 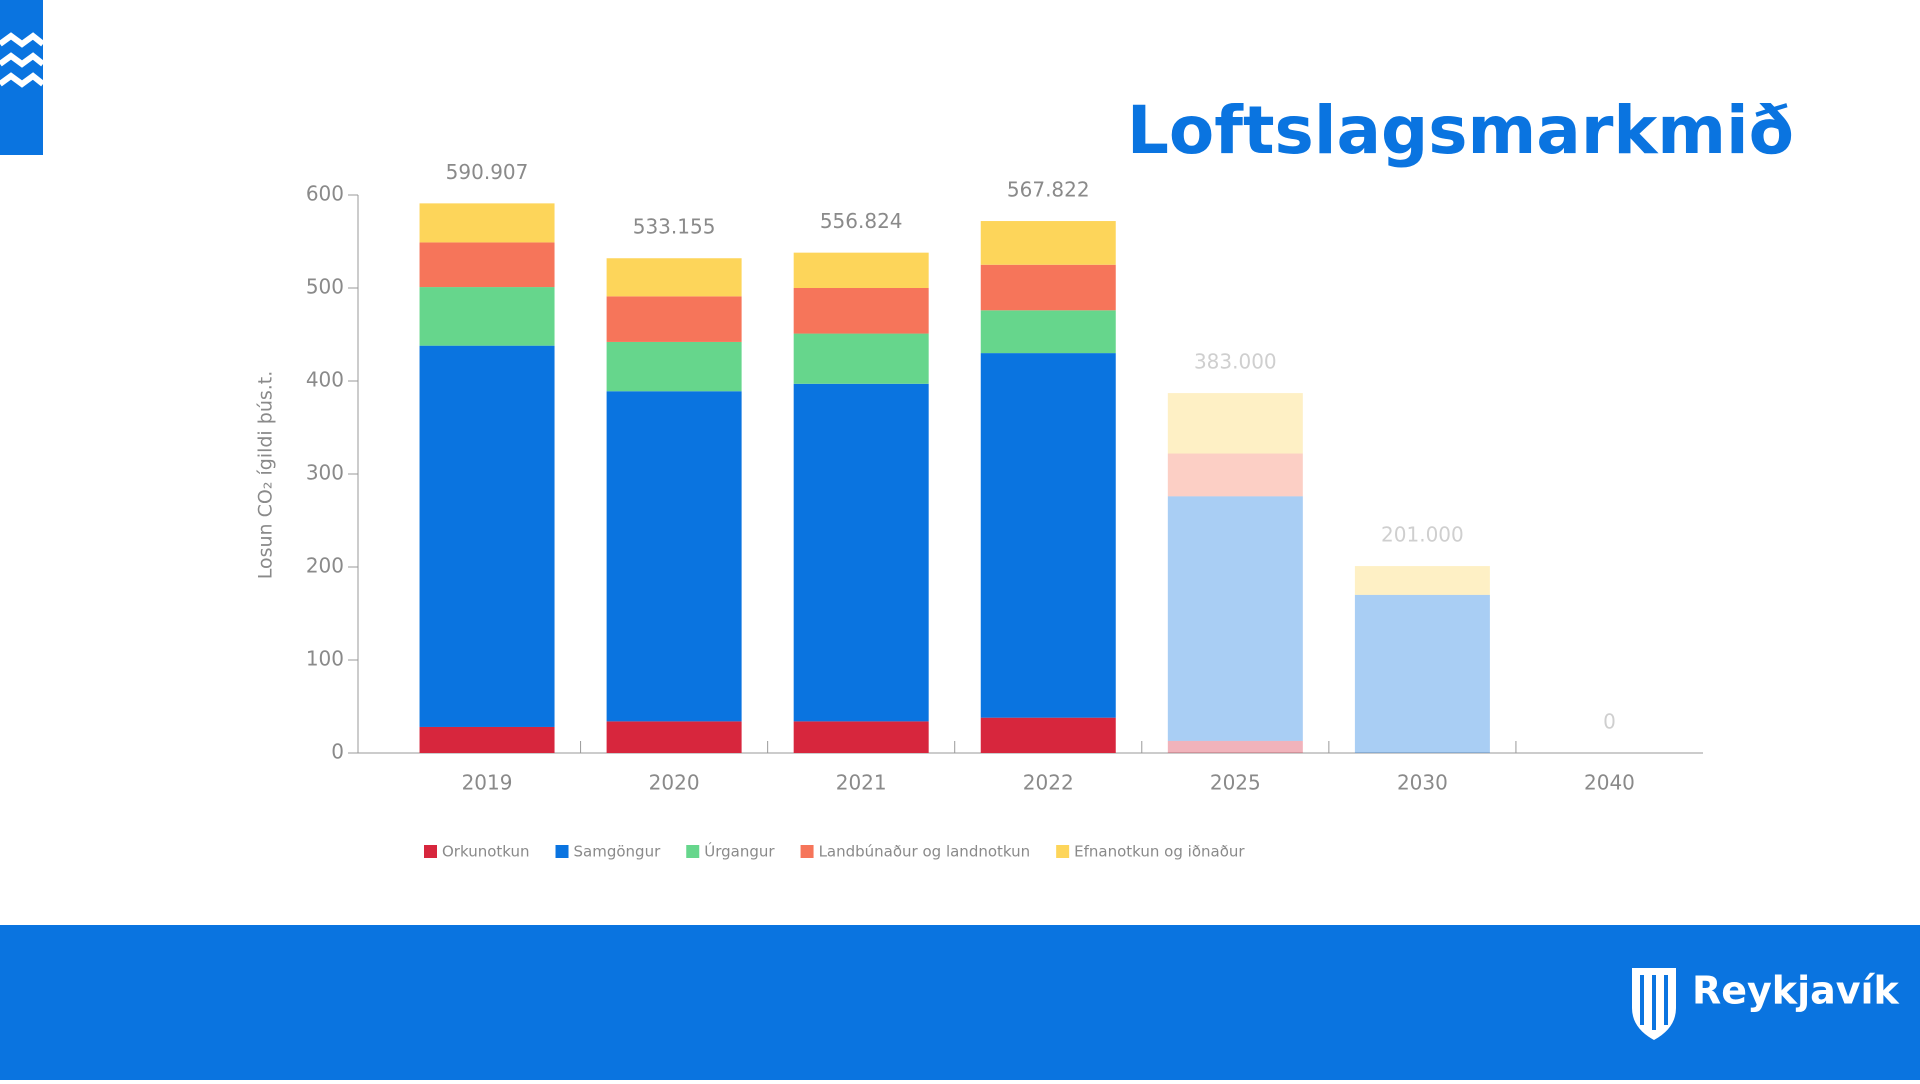 I want to click on x-tick-label: 2020, so click(x=674, y=783).